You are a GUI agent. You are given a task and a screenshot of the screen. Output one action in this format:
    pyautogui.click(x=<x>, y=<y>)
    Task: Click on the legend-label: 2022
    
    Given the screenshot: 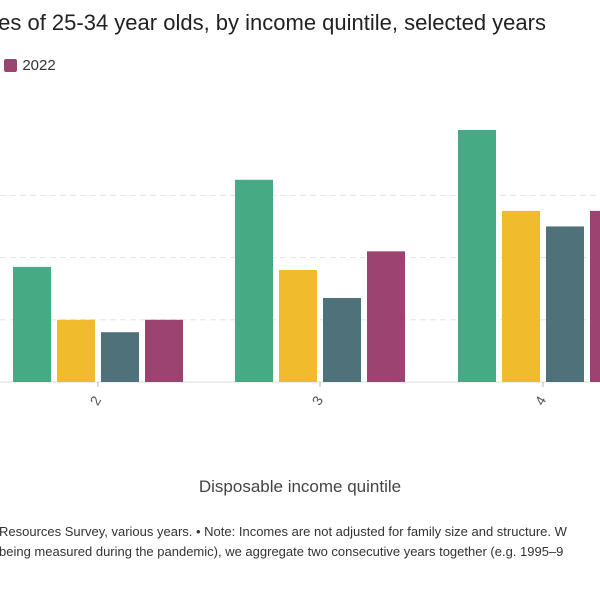 What is the action you would take?
    pyautogui.click(x=39, y=65)
    